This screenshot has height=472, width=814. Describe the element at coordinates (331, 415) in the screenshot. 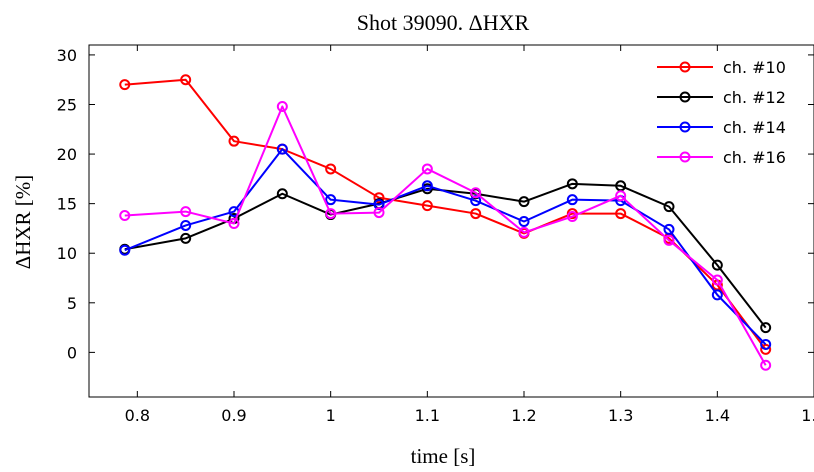

I see `x-tick-label: 1` at that location.